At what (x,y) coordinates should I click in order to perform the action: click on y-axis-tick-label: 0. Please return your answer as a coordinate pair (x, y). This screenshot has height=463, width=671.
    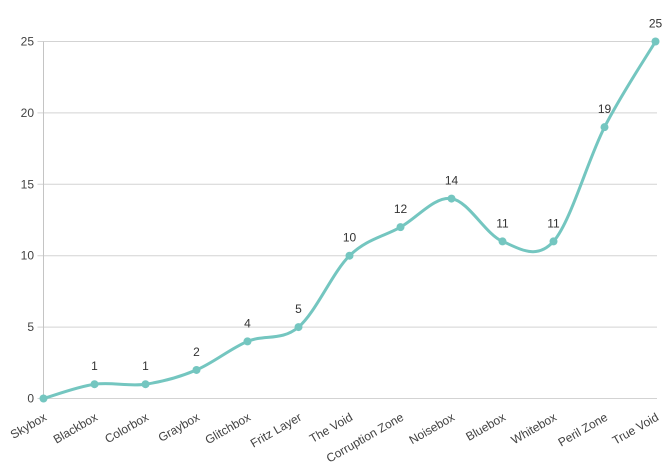
    Looking at the image, I should click on (30, 399).